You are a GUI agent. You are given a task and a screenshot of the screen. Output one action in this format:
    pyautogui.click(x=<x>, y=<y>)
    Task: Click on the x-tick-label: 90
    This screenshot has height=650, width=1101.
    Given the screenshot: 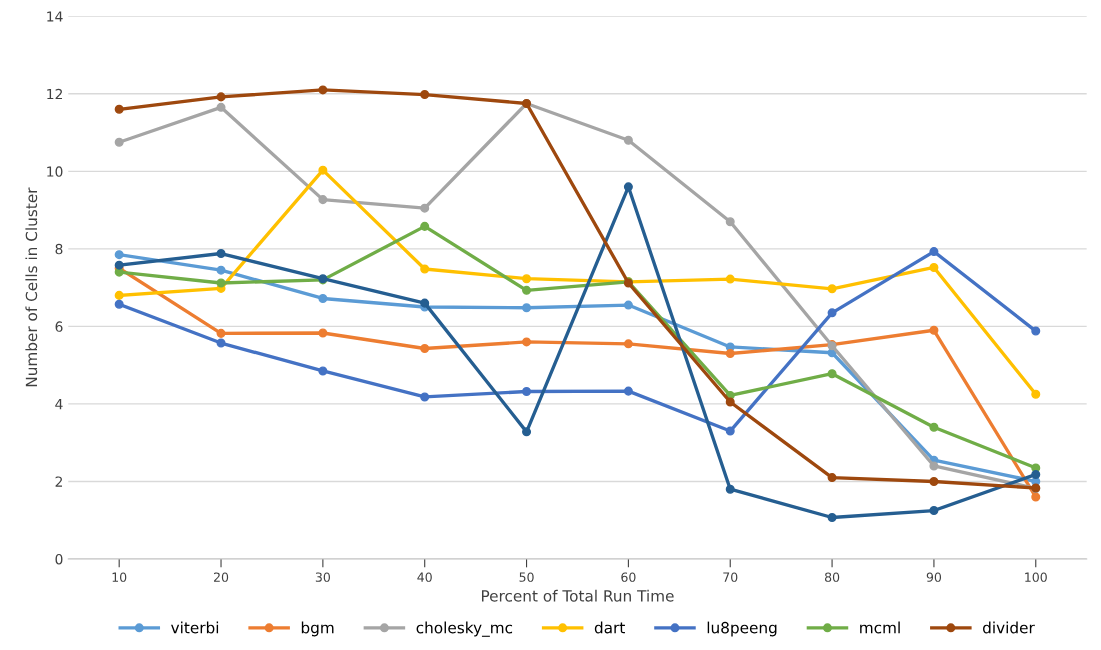 What is the action you would take?
    pyautogui.click(x=934, y=577)
    